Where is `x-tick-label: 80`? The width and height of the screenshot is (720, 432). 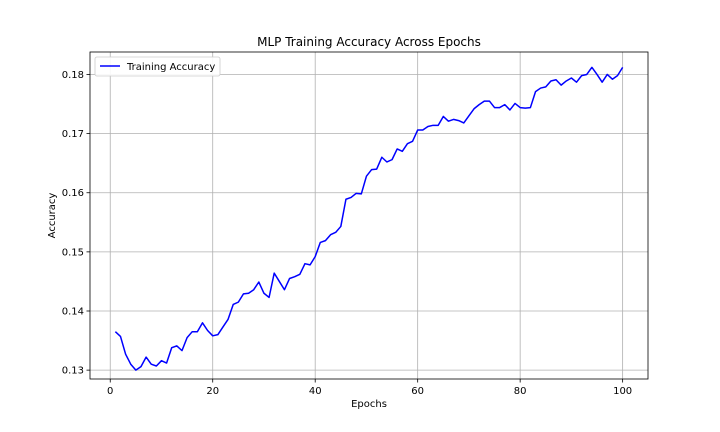 x-tick-label: 80 is located at coordinates (520, 391).